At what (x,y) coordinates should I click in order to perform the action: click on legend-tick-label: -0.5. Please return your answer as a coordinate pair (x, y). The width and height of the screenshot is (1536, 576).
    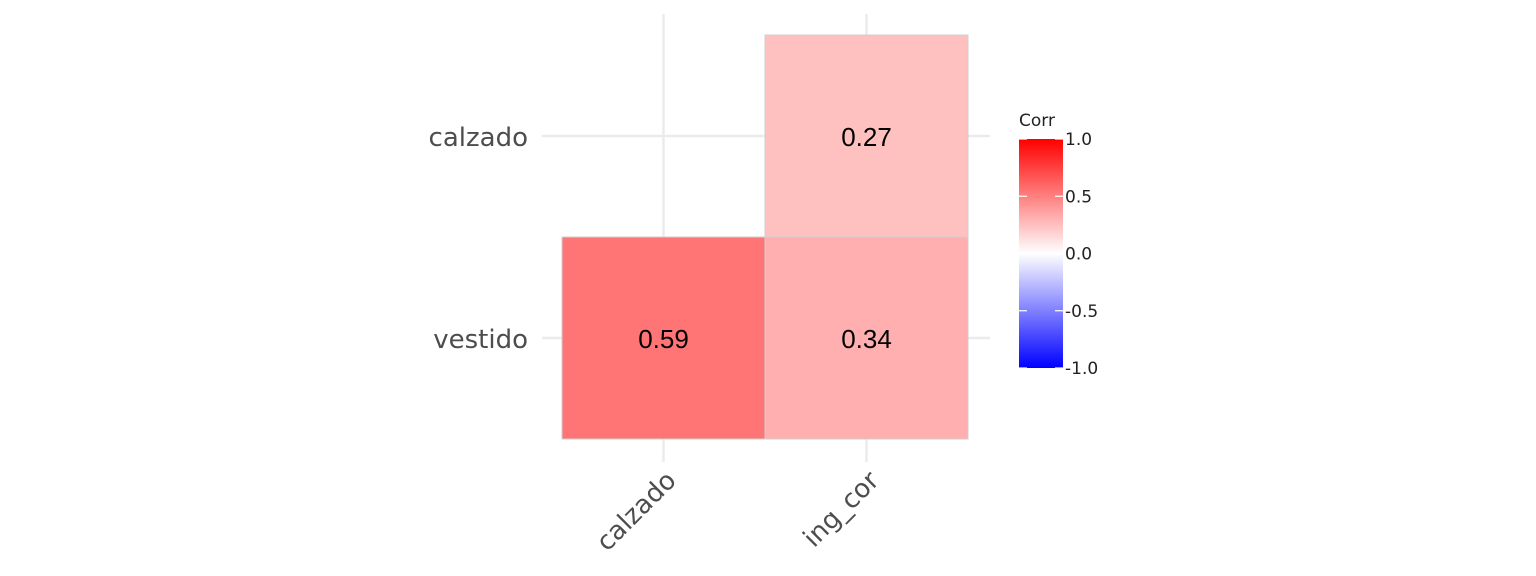
    Looking at the image, I should click on (1081, 312).